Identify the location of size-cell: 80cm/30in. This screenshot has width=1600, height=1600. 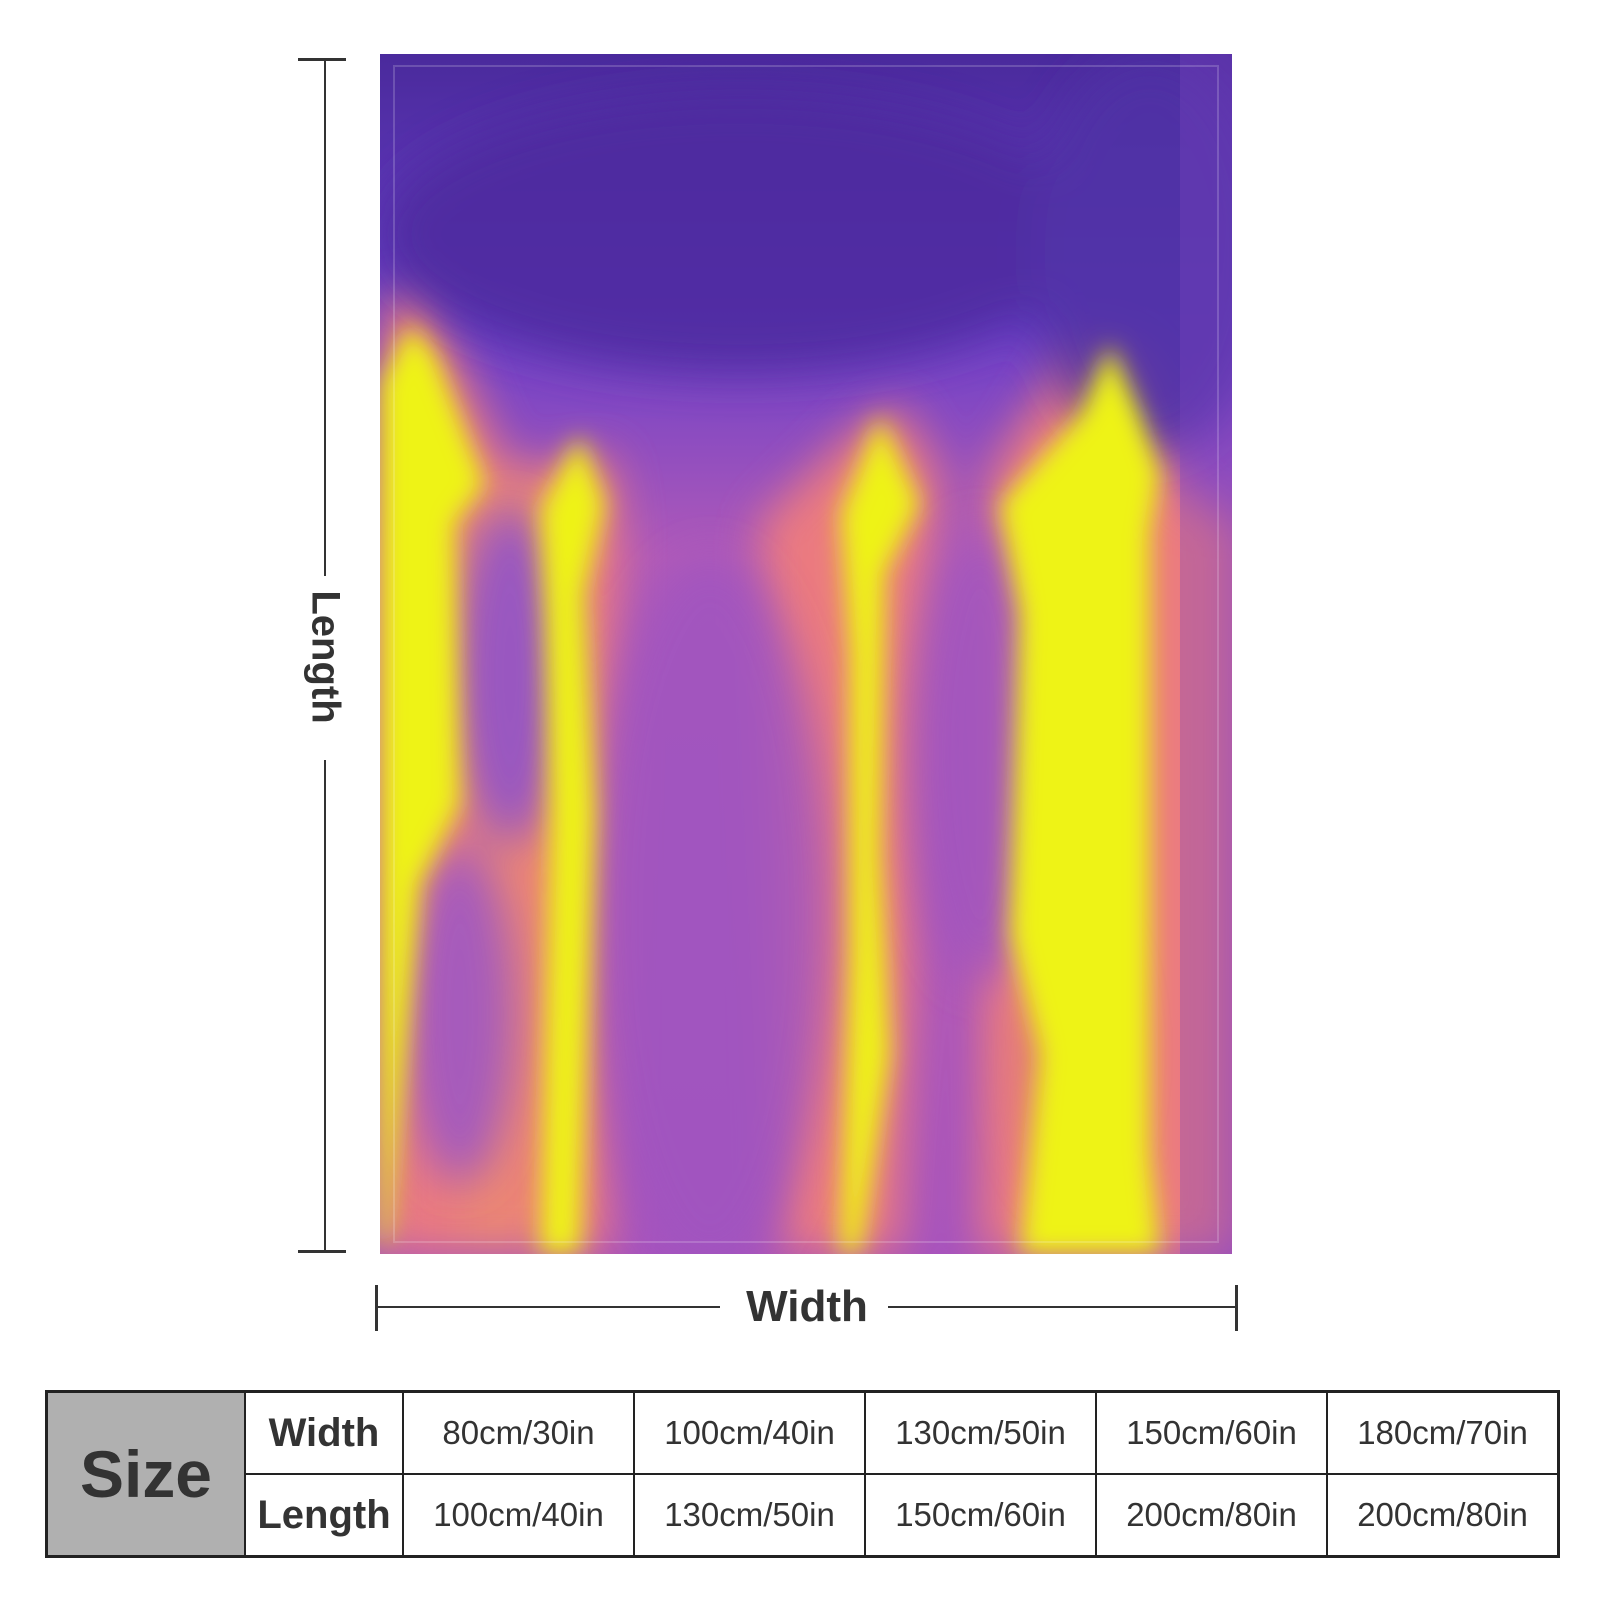
(518, 1432).